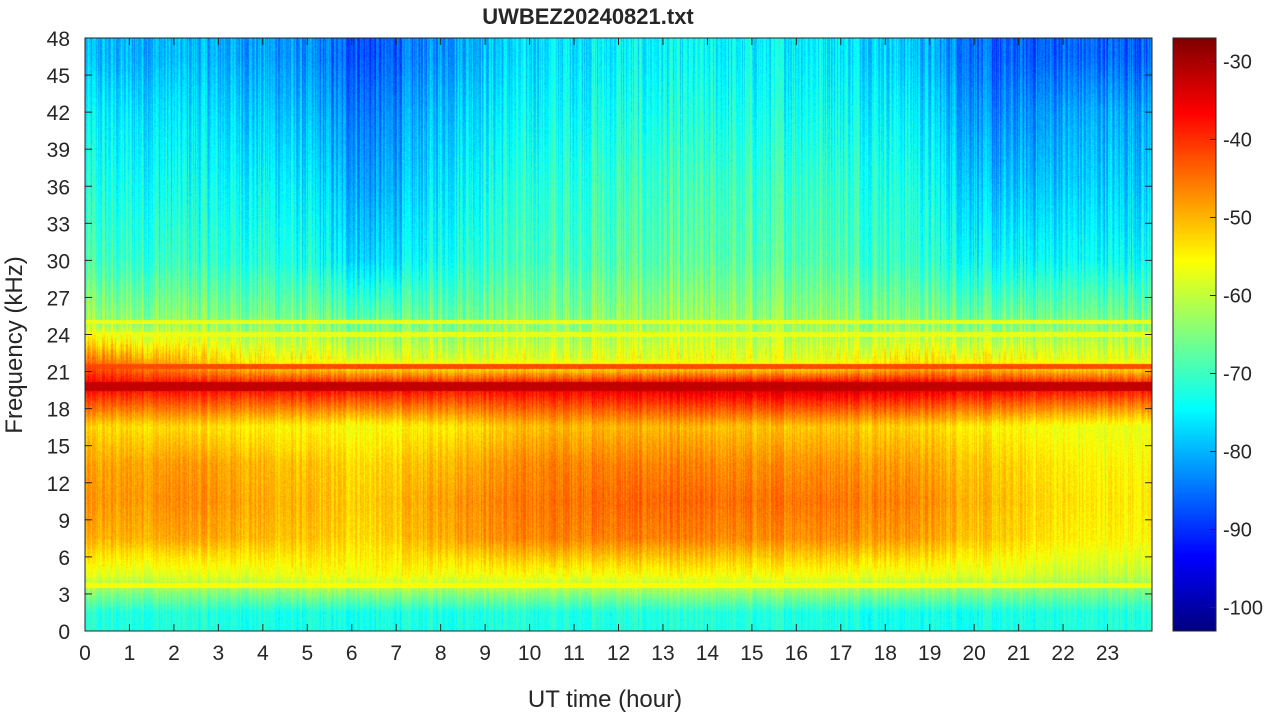  Describe the element at coordinates (796, 653) in the screenshot. I see `x-tick-label: 16` at that location.